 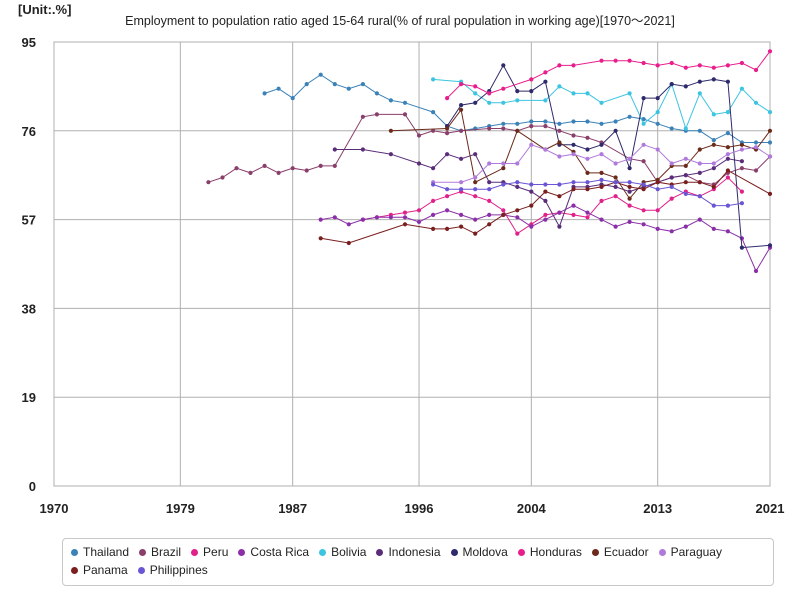 I want to click on y-tick-label: 76, so click(x=29, y=131).